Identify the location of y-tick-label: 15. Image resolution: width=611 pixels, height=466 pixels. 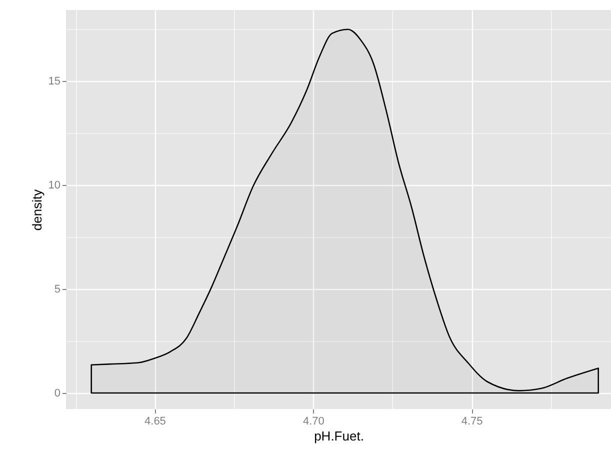
(54, 81).